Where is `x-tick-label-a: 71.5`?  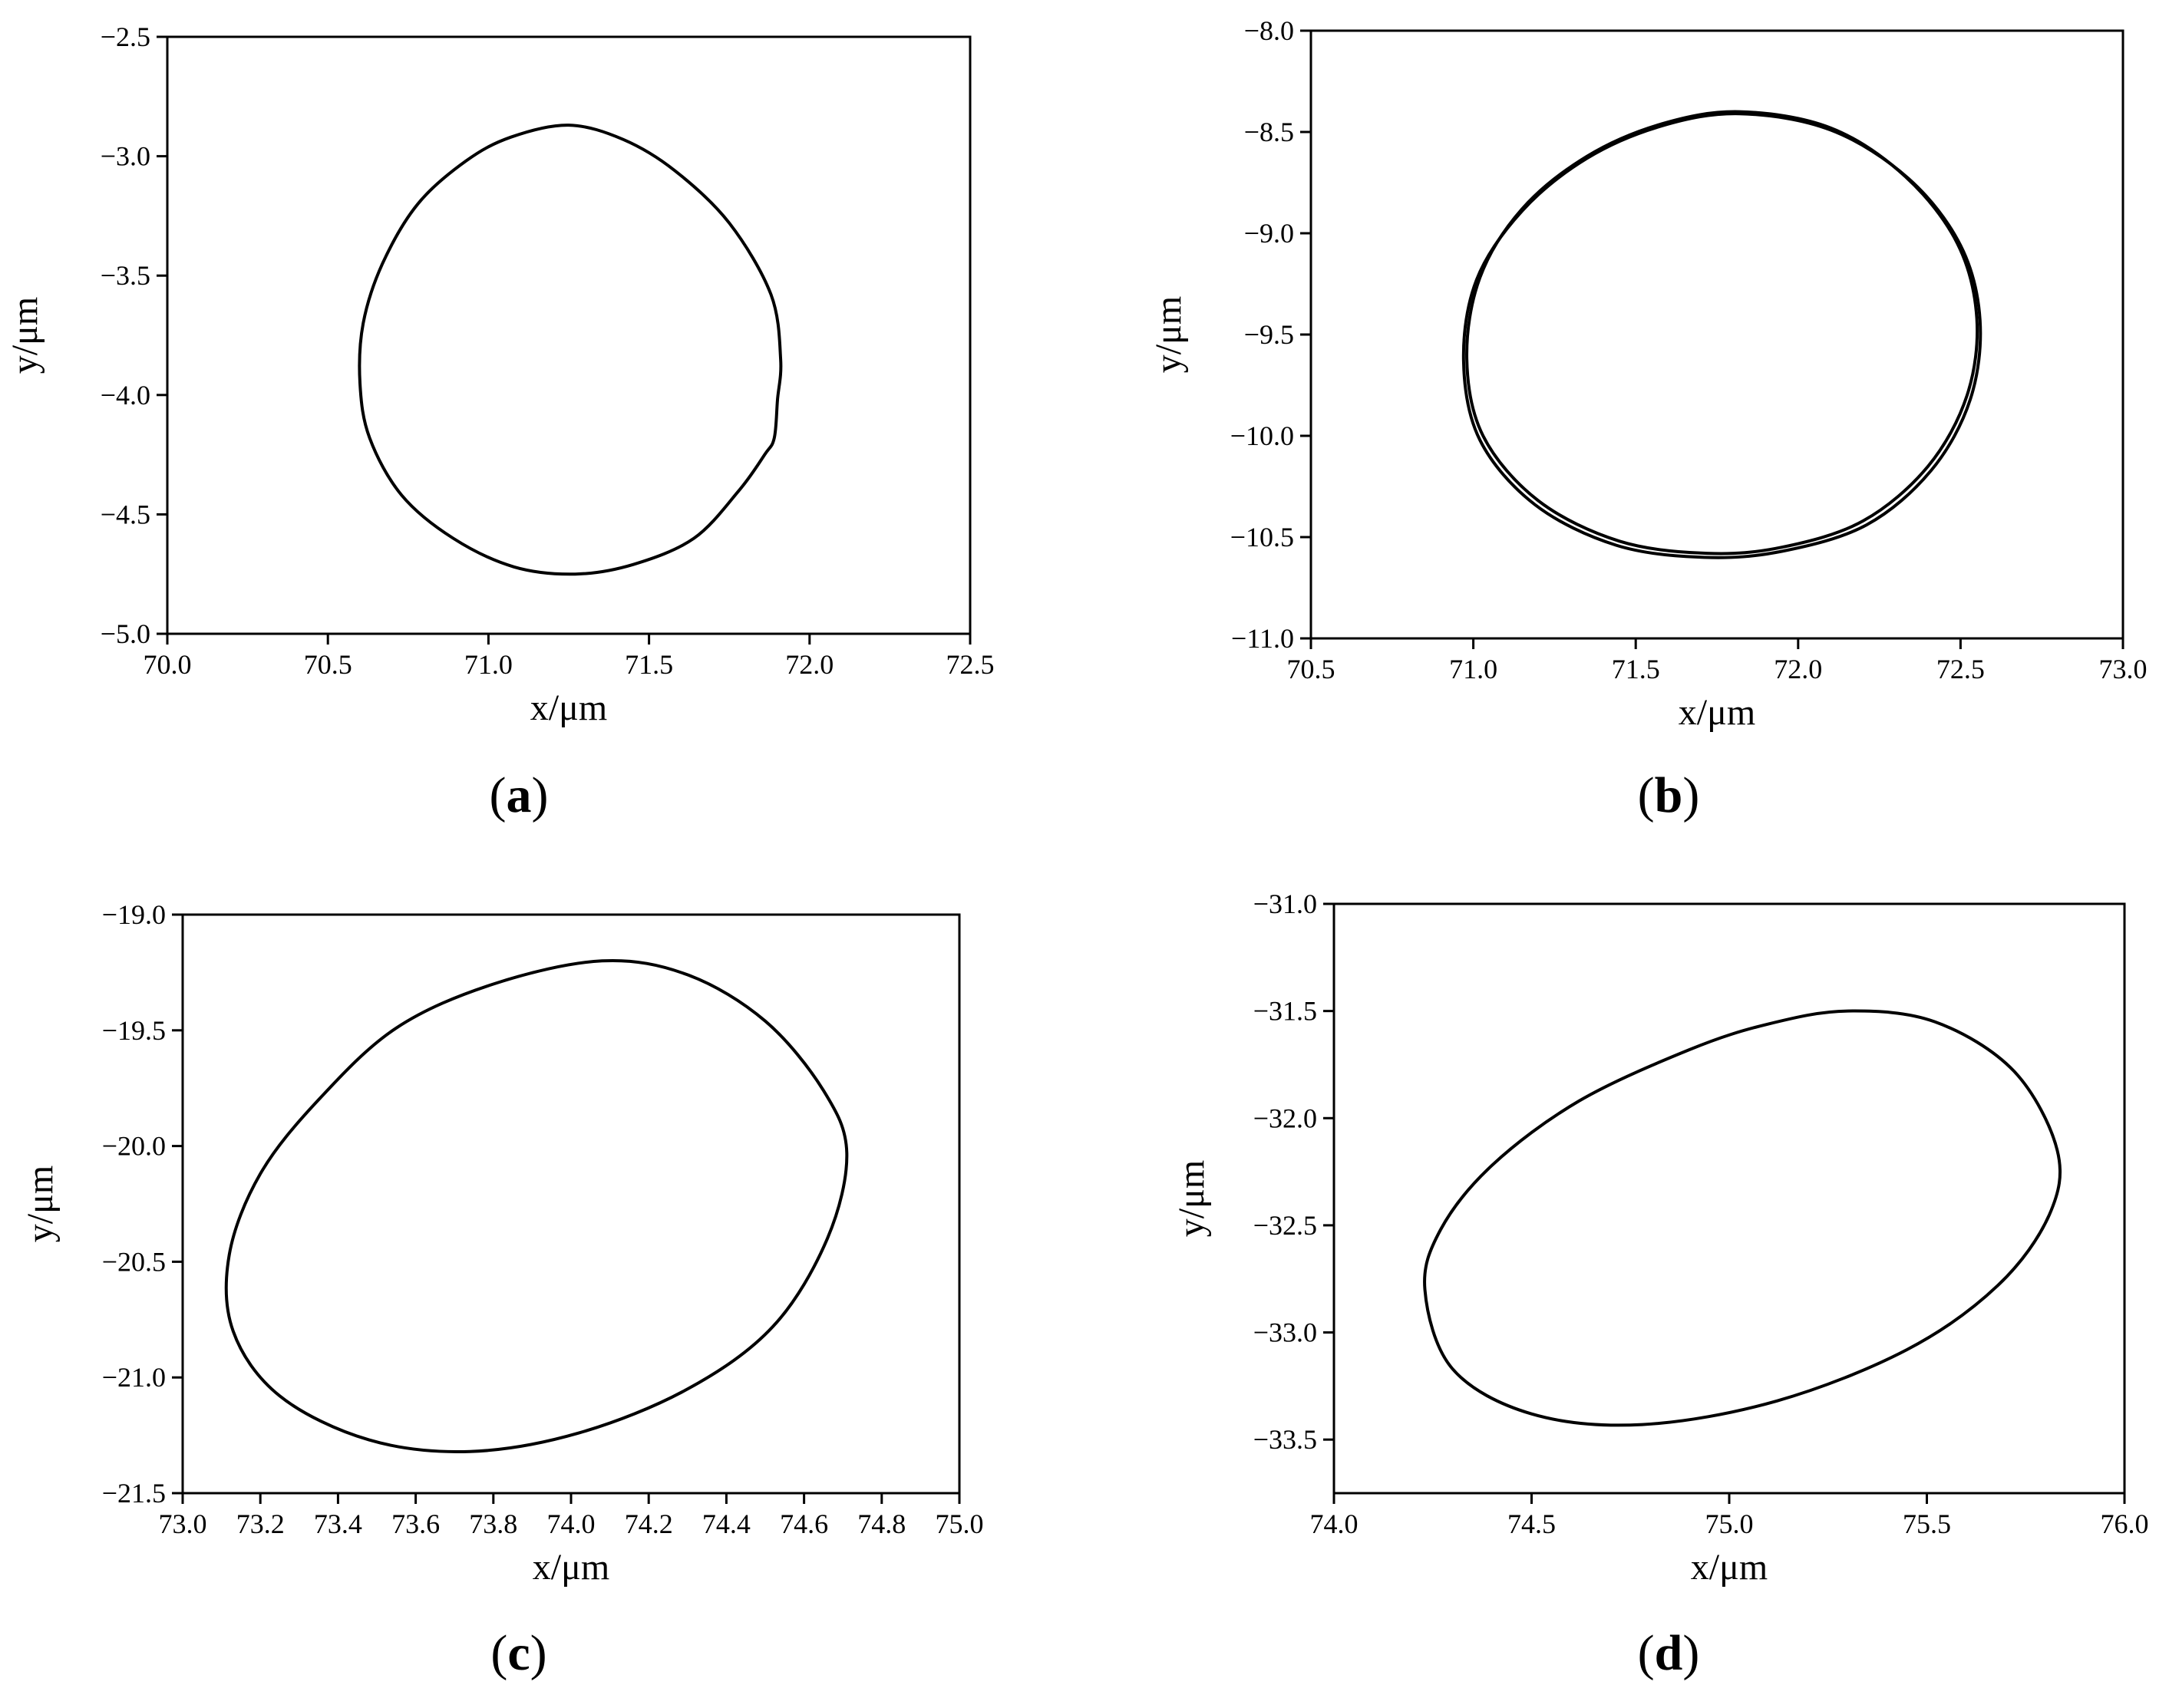 x-tick-label-a: 71.5 is located at coordinates (649, 664).